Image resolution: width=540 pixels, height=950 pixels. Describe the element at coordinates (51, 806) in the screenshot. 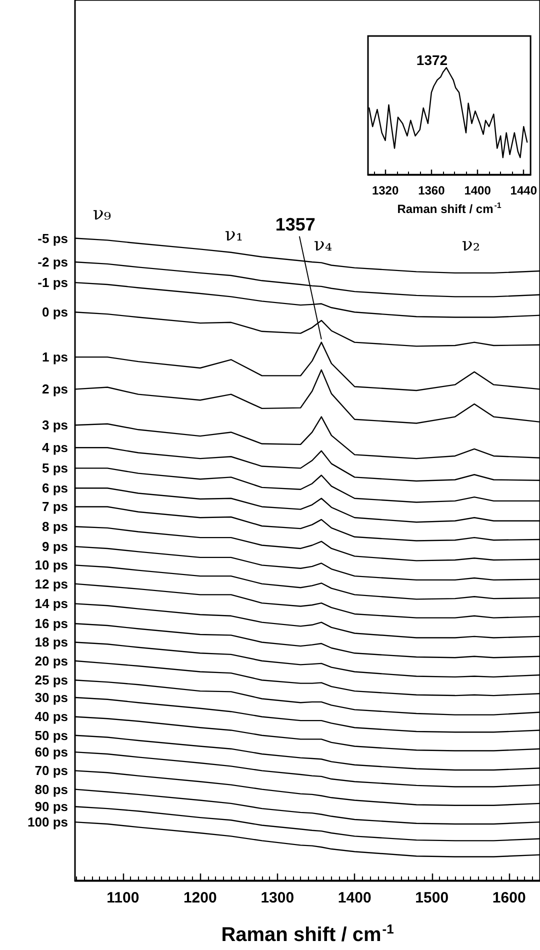

I see `series-label: 90 ps` at that location.